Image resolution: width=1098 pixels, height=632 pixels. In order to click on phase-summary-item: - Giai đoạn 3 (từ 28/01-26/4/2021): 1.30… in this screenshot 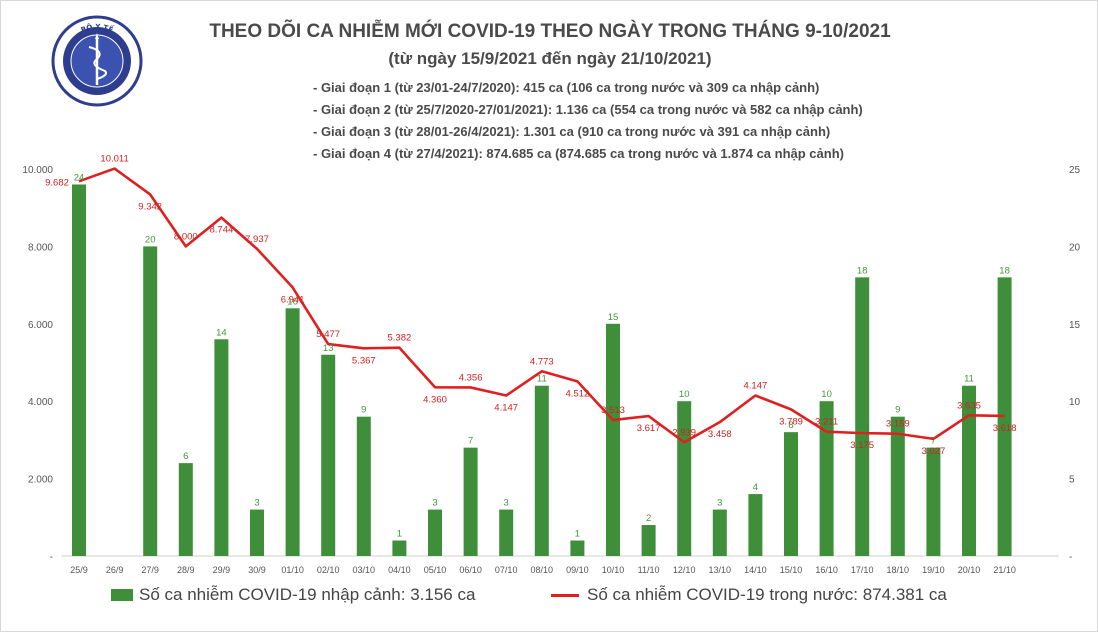, I will do `click(572, 131)`.